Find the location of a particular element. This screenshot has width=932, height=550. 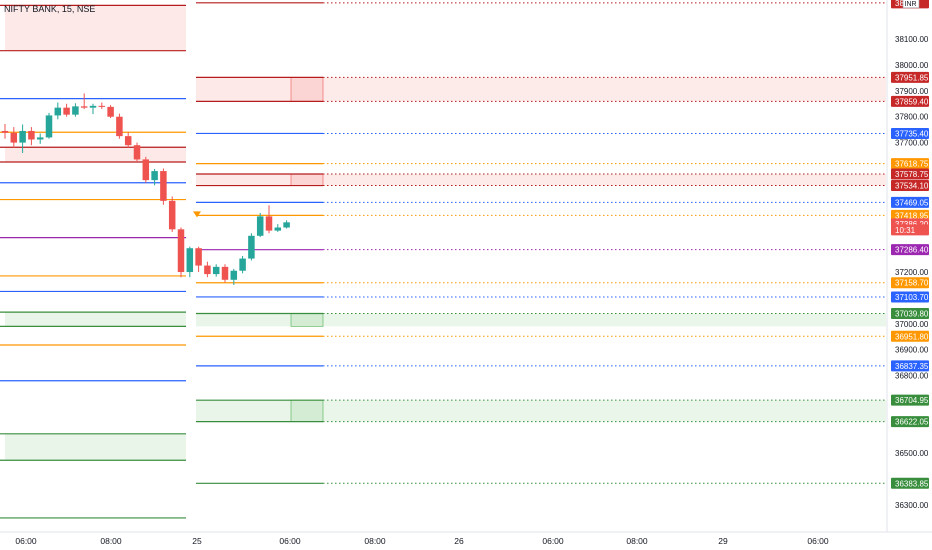

price-tag-label: 37286.40 is located at coordinates (912, 250).